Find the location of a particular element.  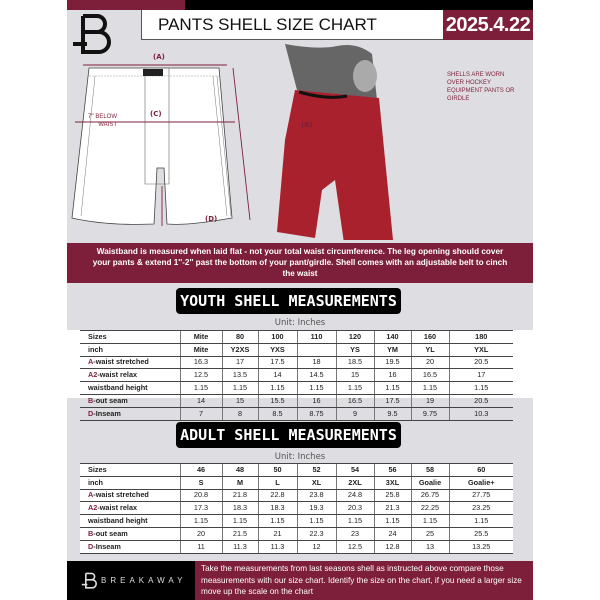

table-cell: Mite is located at coordinates (200, 349).